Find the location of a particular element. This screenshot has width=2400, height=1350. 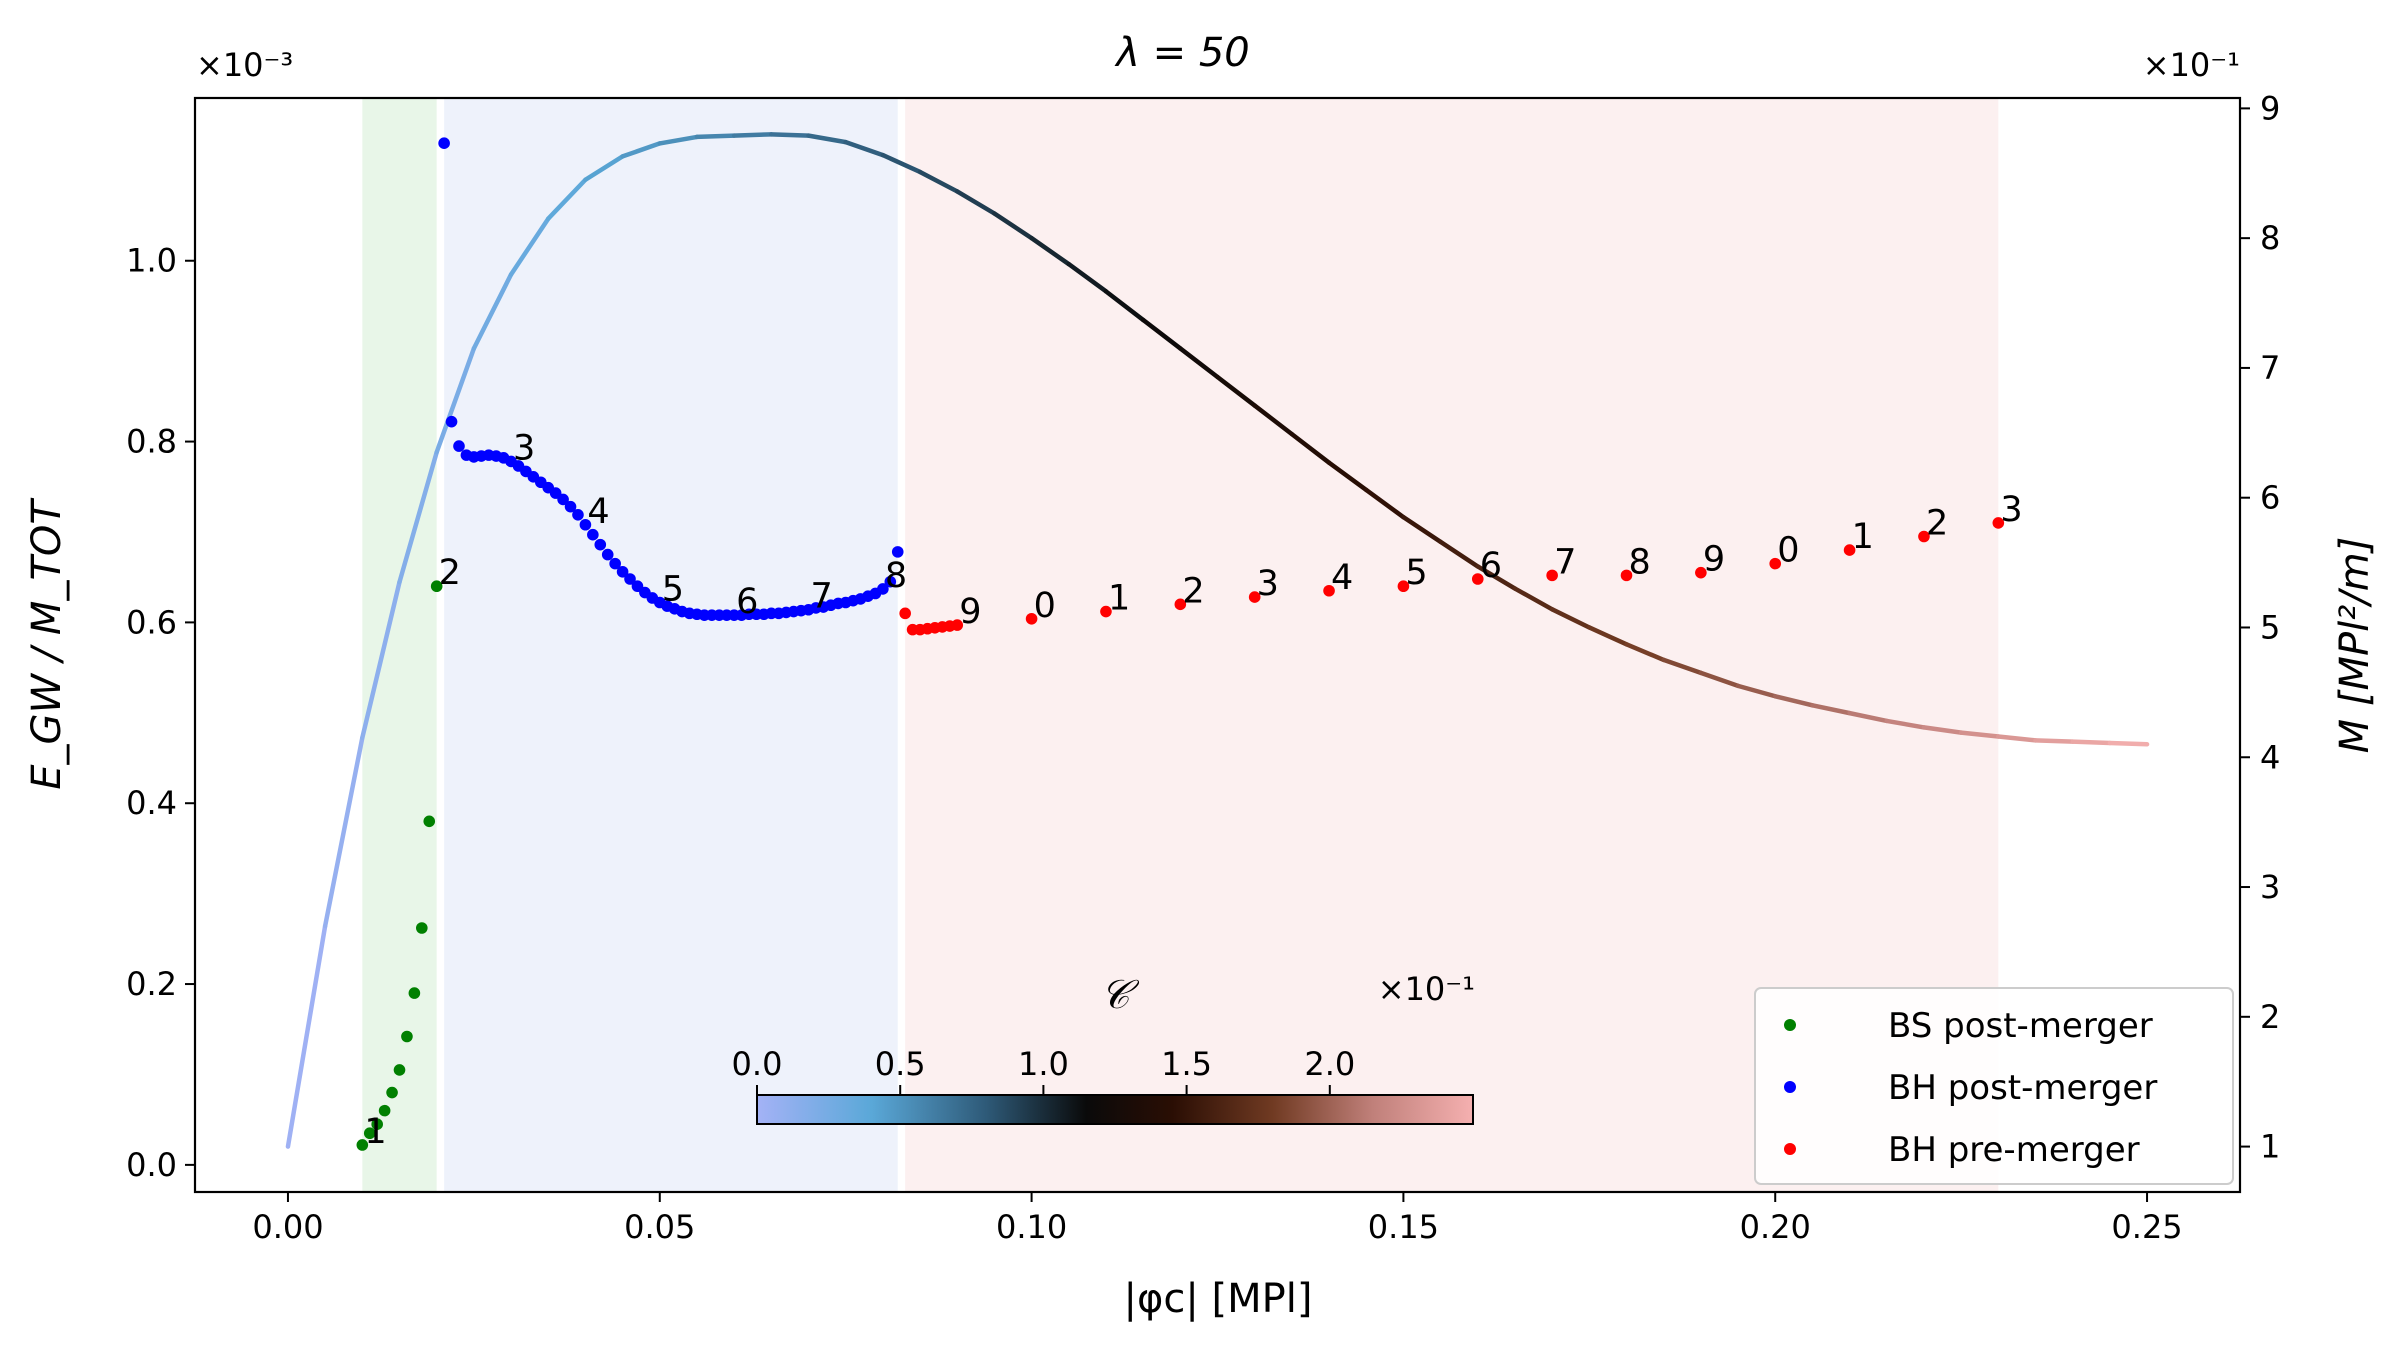

colorbar: 𝒞 ×10⁻¹ 0.0 0.5 1.0 1.5 2.0 is located at coordinates (1103, 1047).